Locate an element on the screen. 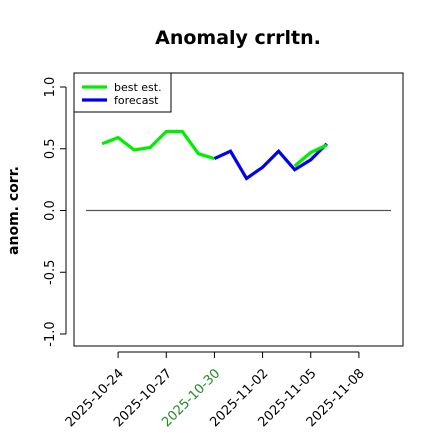 The width and height of the screenshot is (440, 440). series-line-best-est is located at coordinates (158, 145).